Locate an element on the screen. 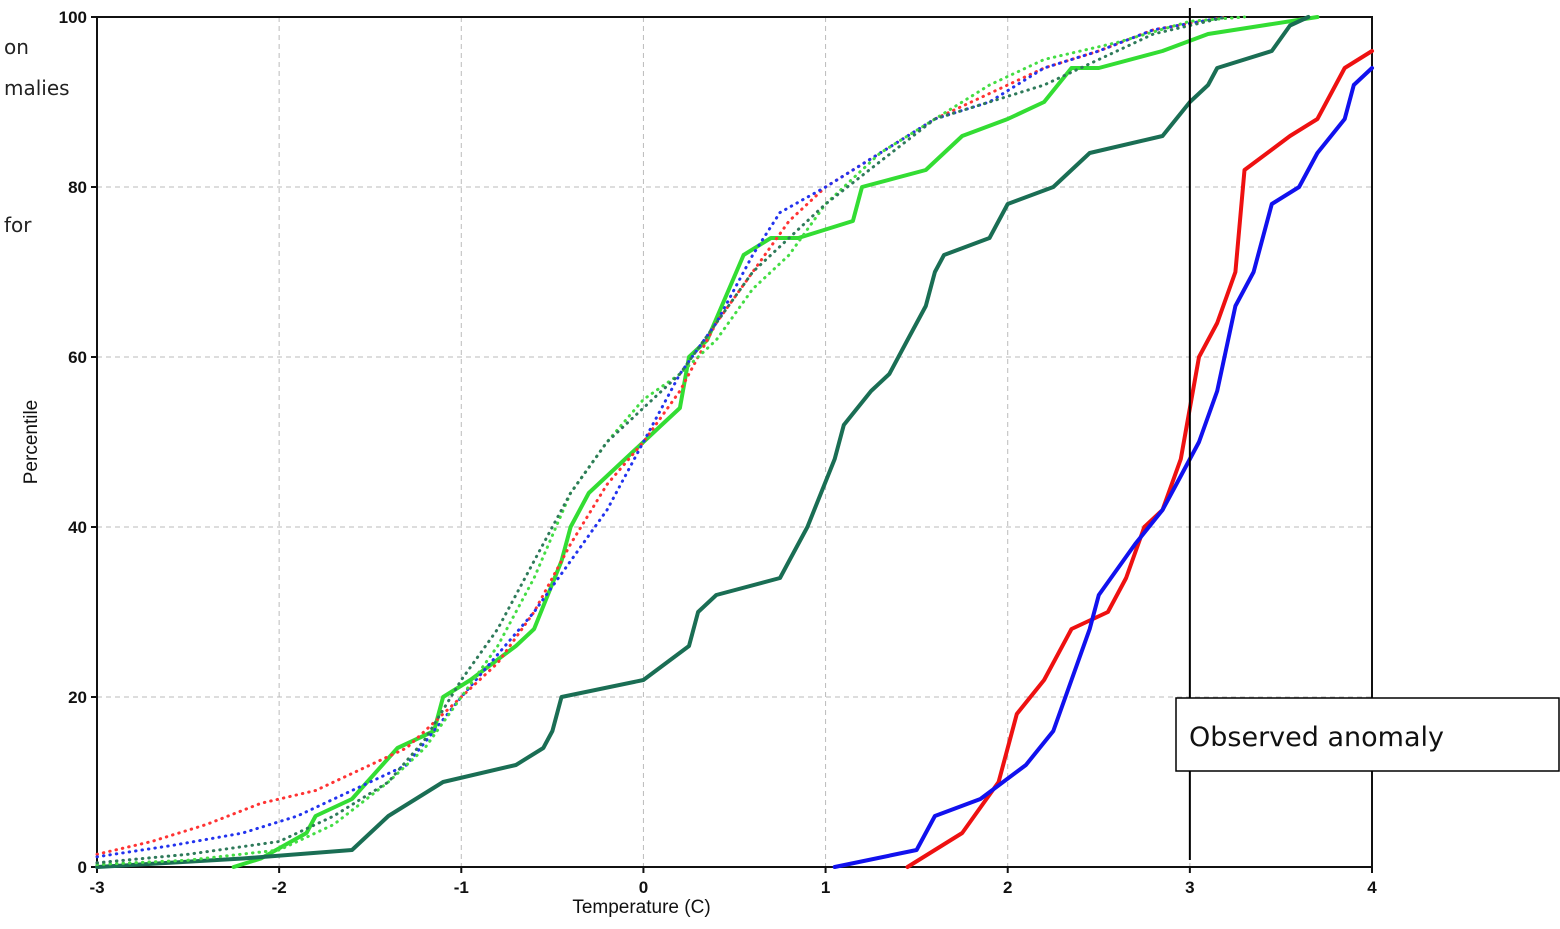 This screenshot has width=1560, height=929. annotation-text: Observed anomaly is located at coordinates (1316, 737).